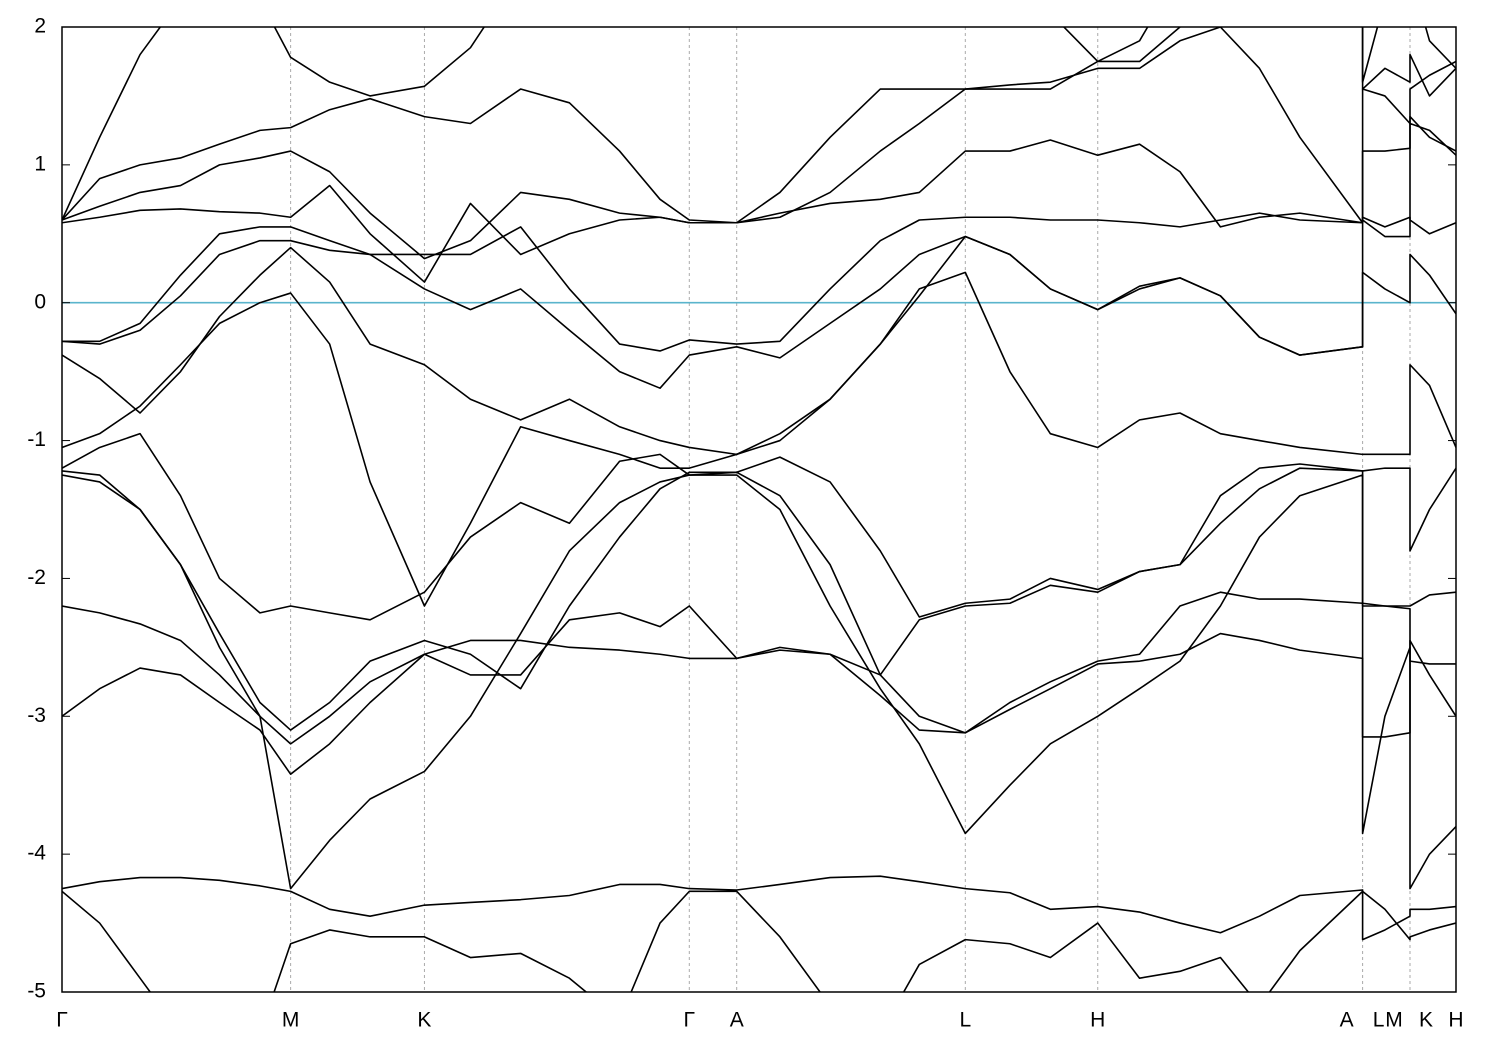 This screenshot has width=1500, height=1050. I want to click on y-tick-label: 0, so click(40, 301).